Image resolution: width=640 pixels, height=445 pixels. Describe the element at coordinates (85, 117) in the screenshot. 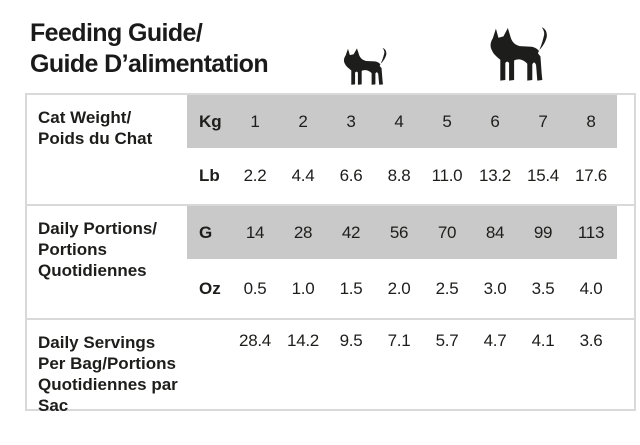

I see `label-line: Cat Weight/` at that location.